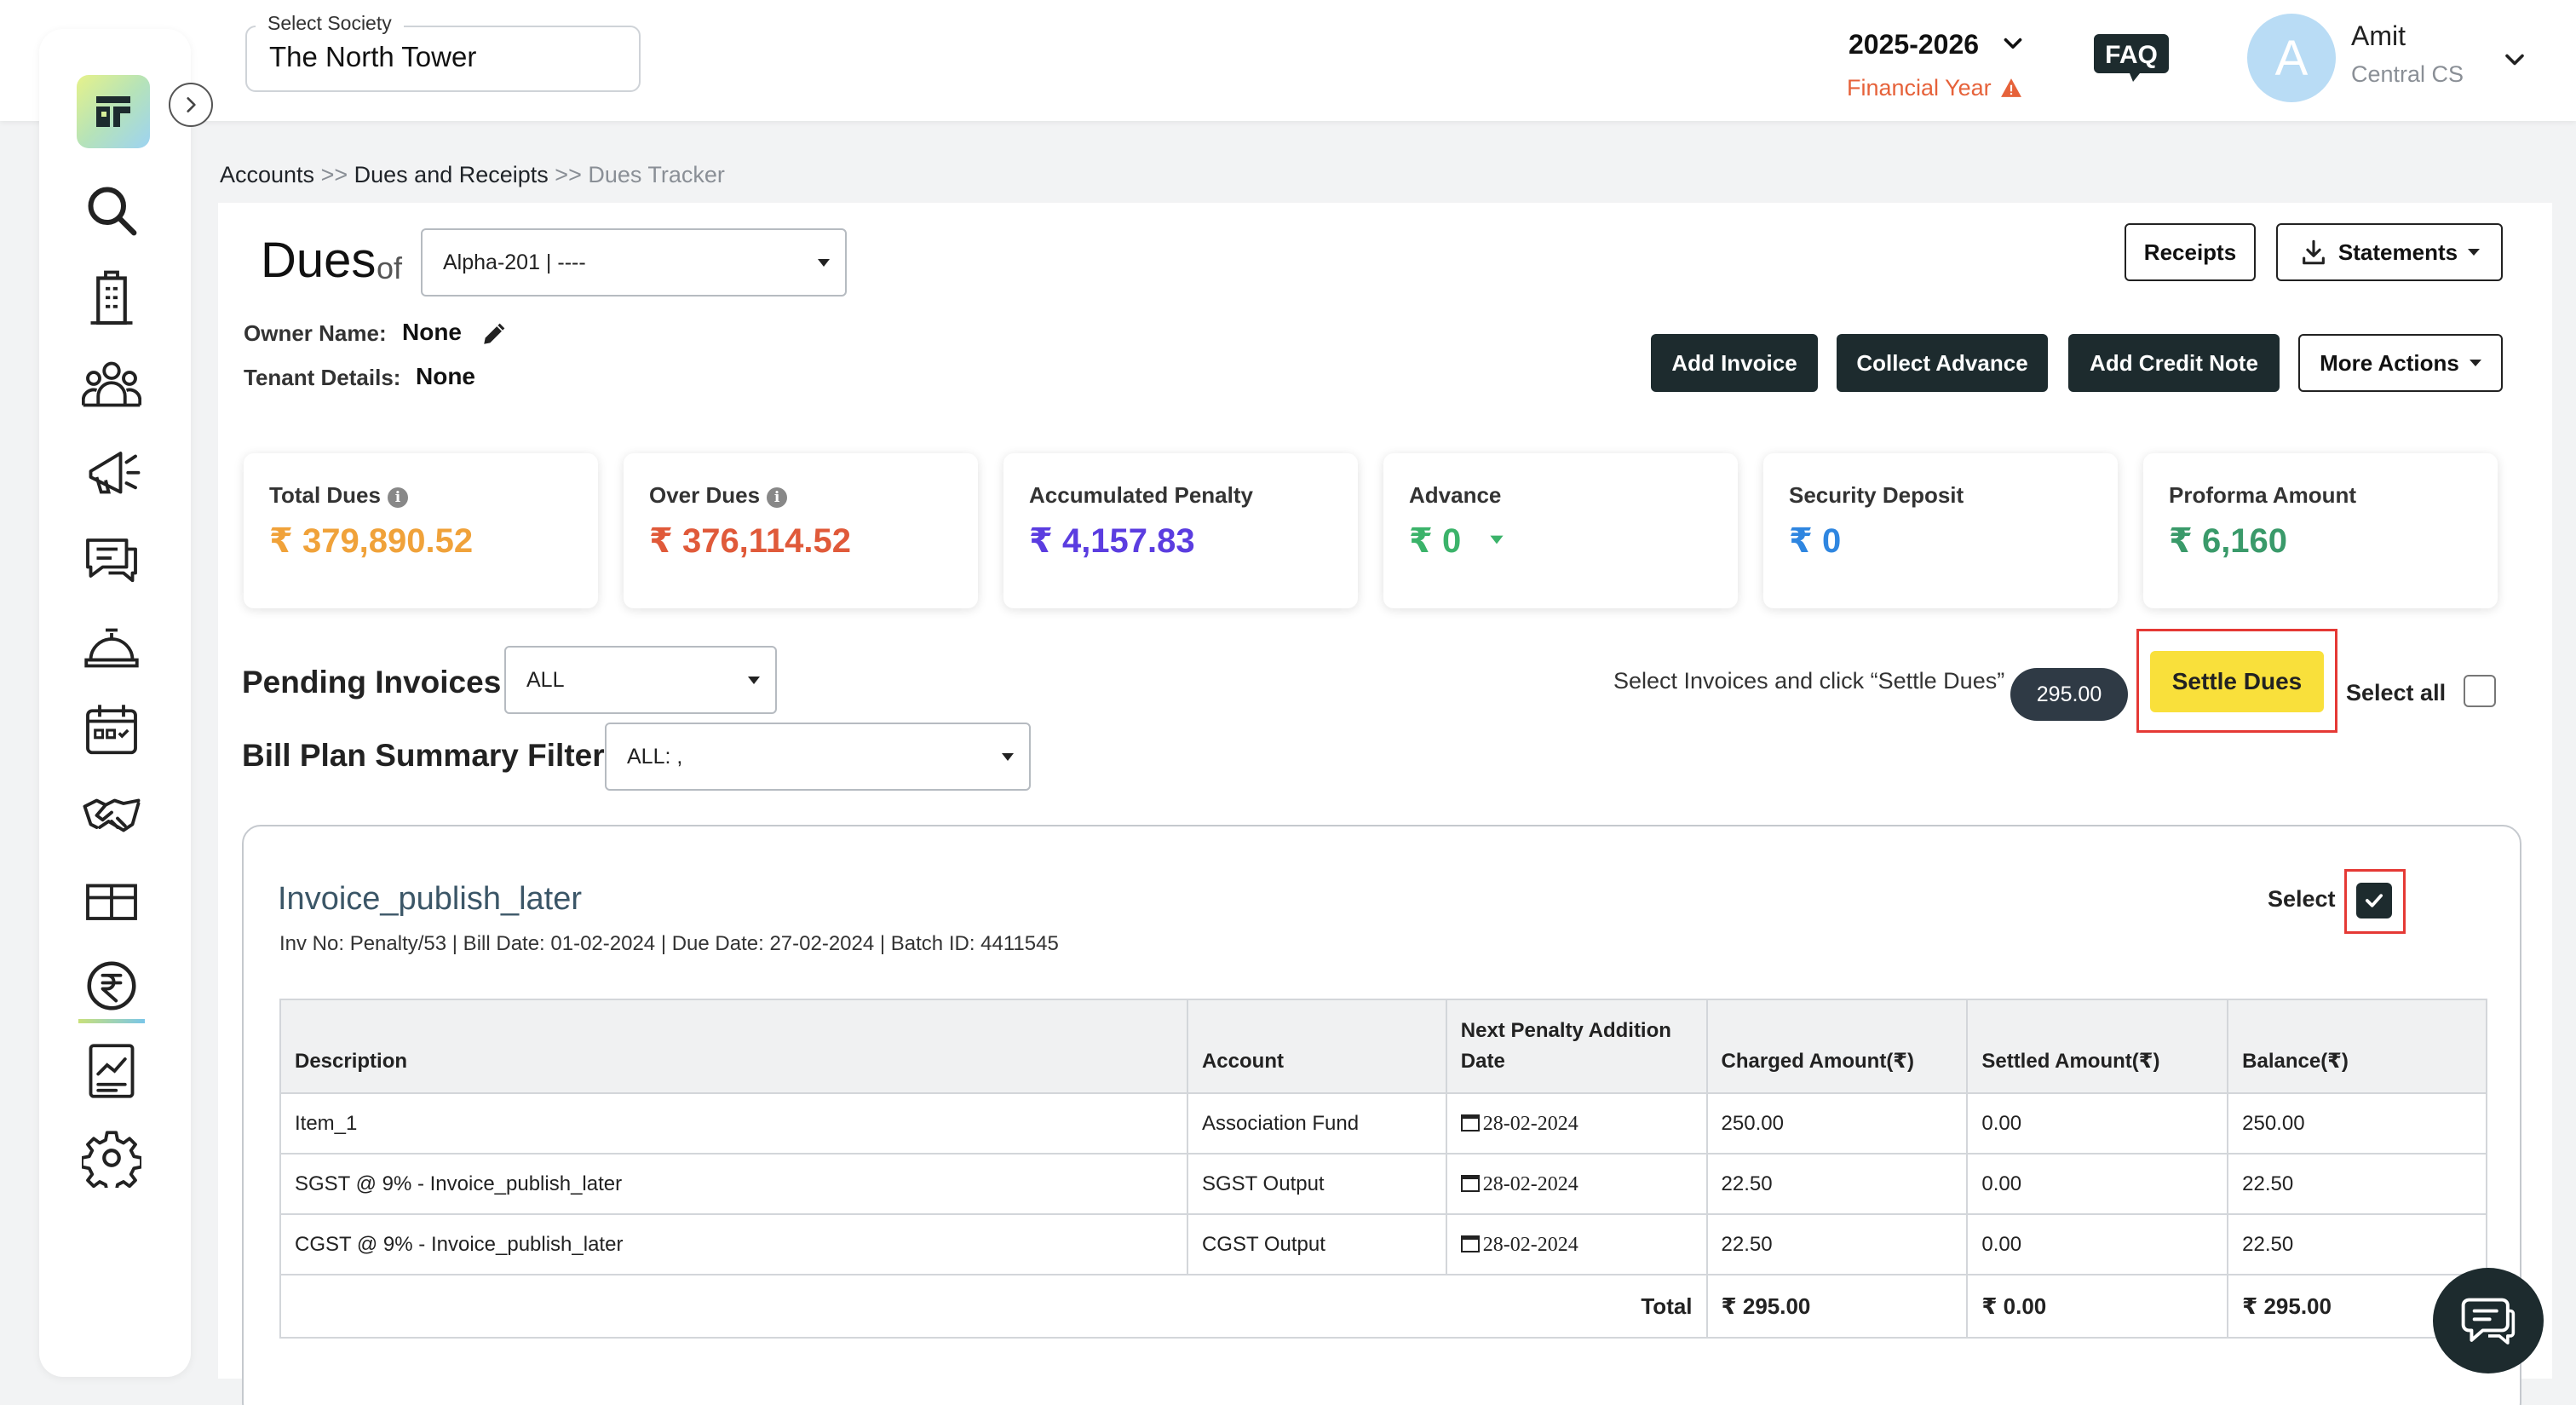 This screenshot has height=1405, width=2576. I want to click on cell-balance: 250.00, so click(2357, 1123).